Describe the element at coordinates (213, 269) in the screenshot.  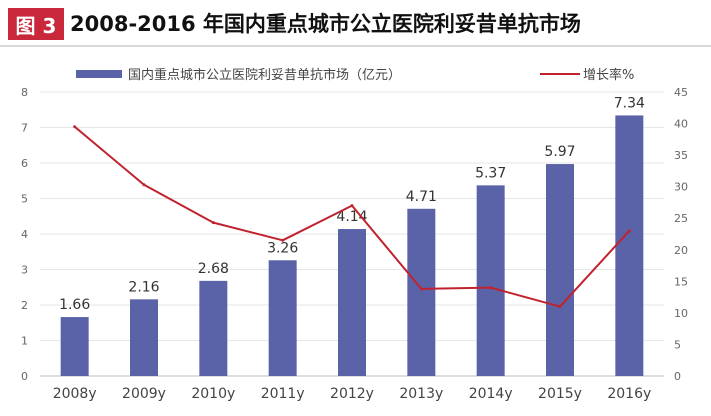
I see `bar-value-label: 2.68` at that location.